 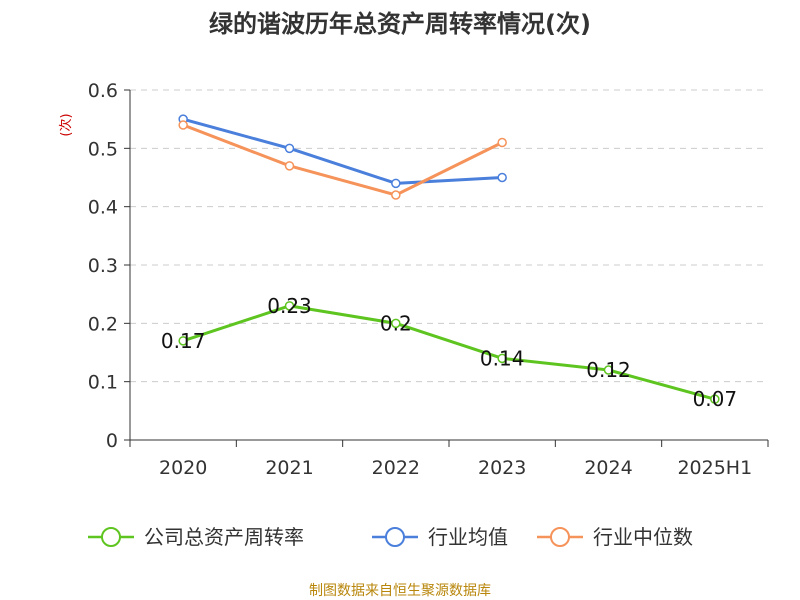 I want to click on data-label: 0.2, so click(x=396, y=323).